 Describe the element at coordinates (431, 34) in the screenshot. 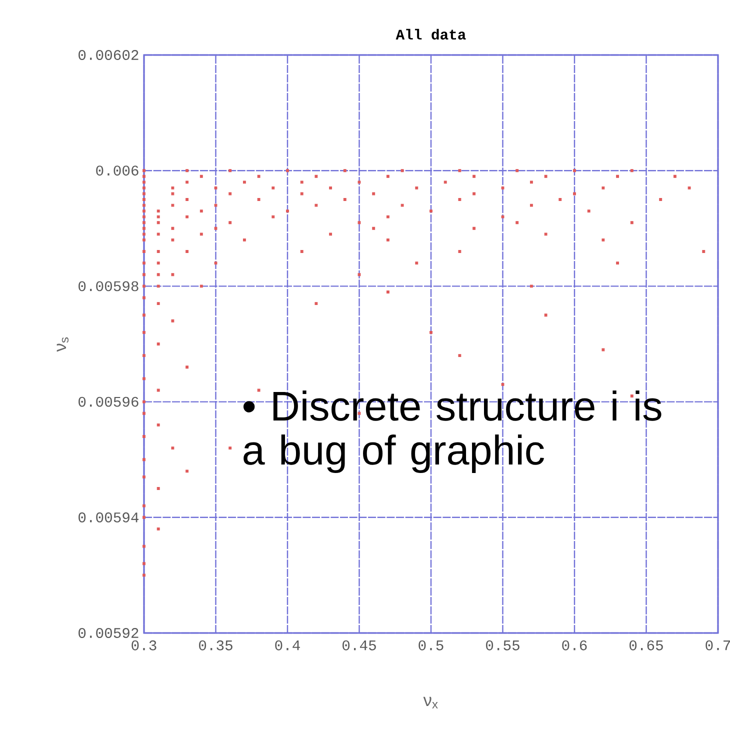

I see `chart-title: All data` at that location.